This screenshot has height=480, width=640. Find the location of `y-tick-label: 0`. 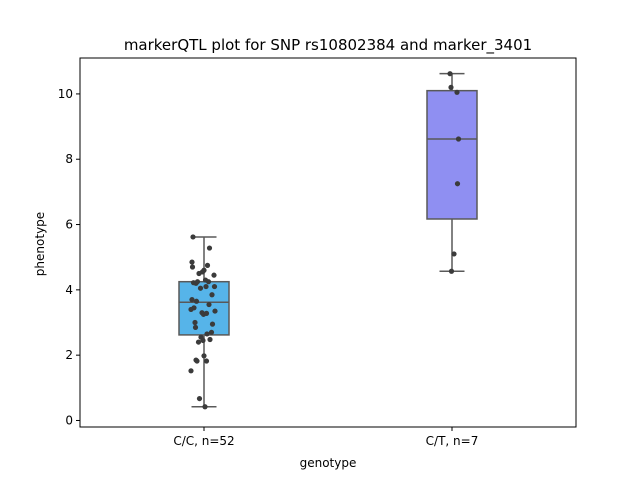

y-tick-label: 0 is located at coordinates (69, 420).